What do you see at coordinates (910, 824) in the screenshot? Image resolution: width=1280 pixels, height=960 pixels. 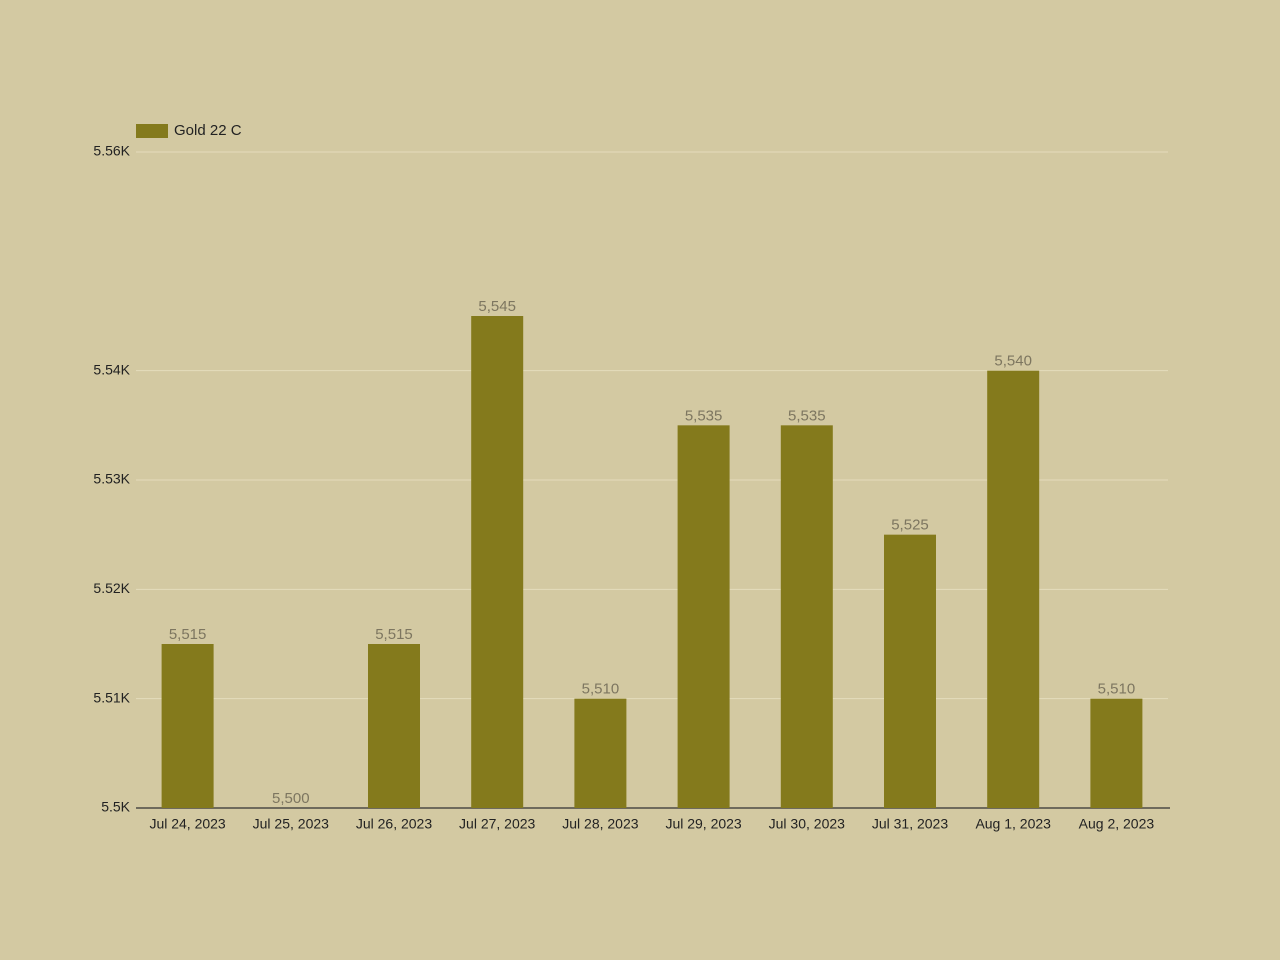 I see `x-tick-label: Jul 31, 2023` at bounding box center [910, 824].